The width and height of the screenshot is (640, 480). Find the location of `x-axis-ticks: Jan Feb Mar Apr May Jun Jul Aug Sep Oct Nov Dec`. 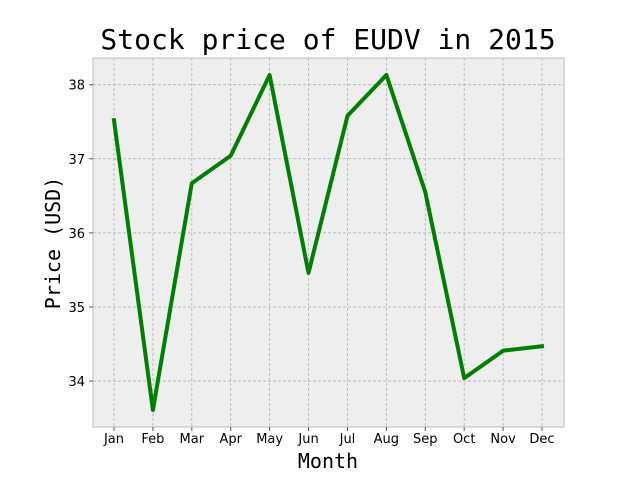

x-axis-ticks: Jan Feb Mar Apr May Jun Jul Aug Sep Oct Nov Dec is located at coordinates (329, 437).